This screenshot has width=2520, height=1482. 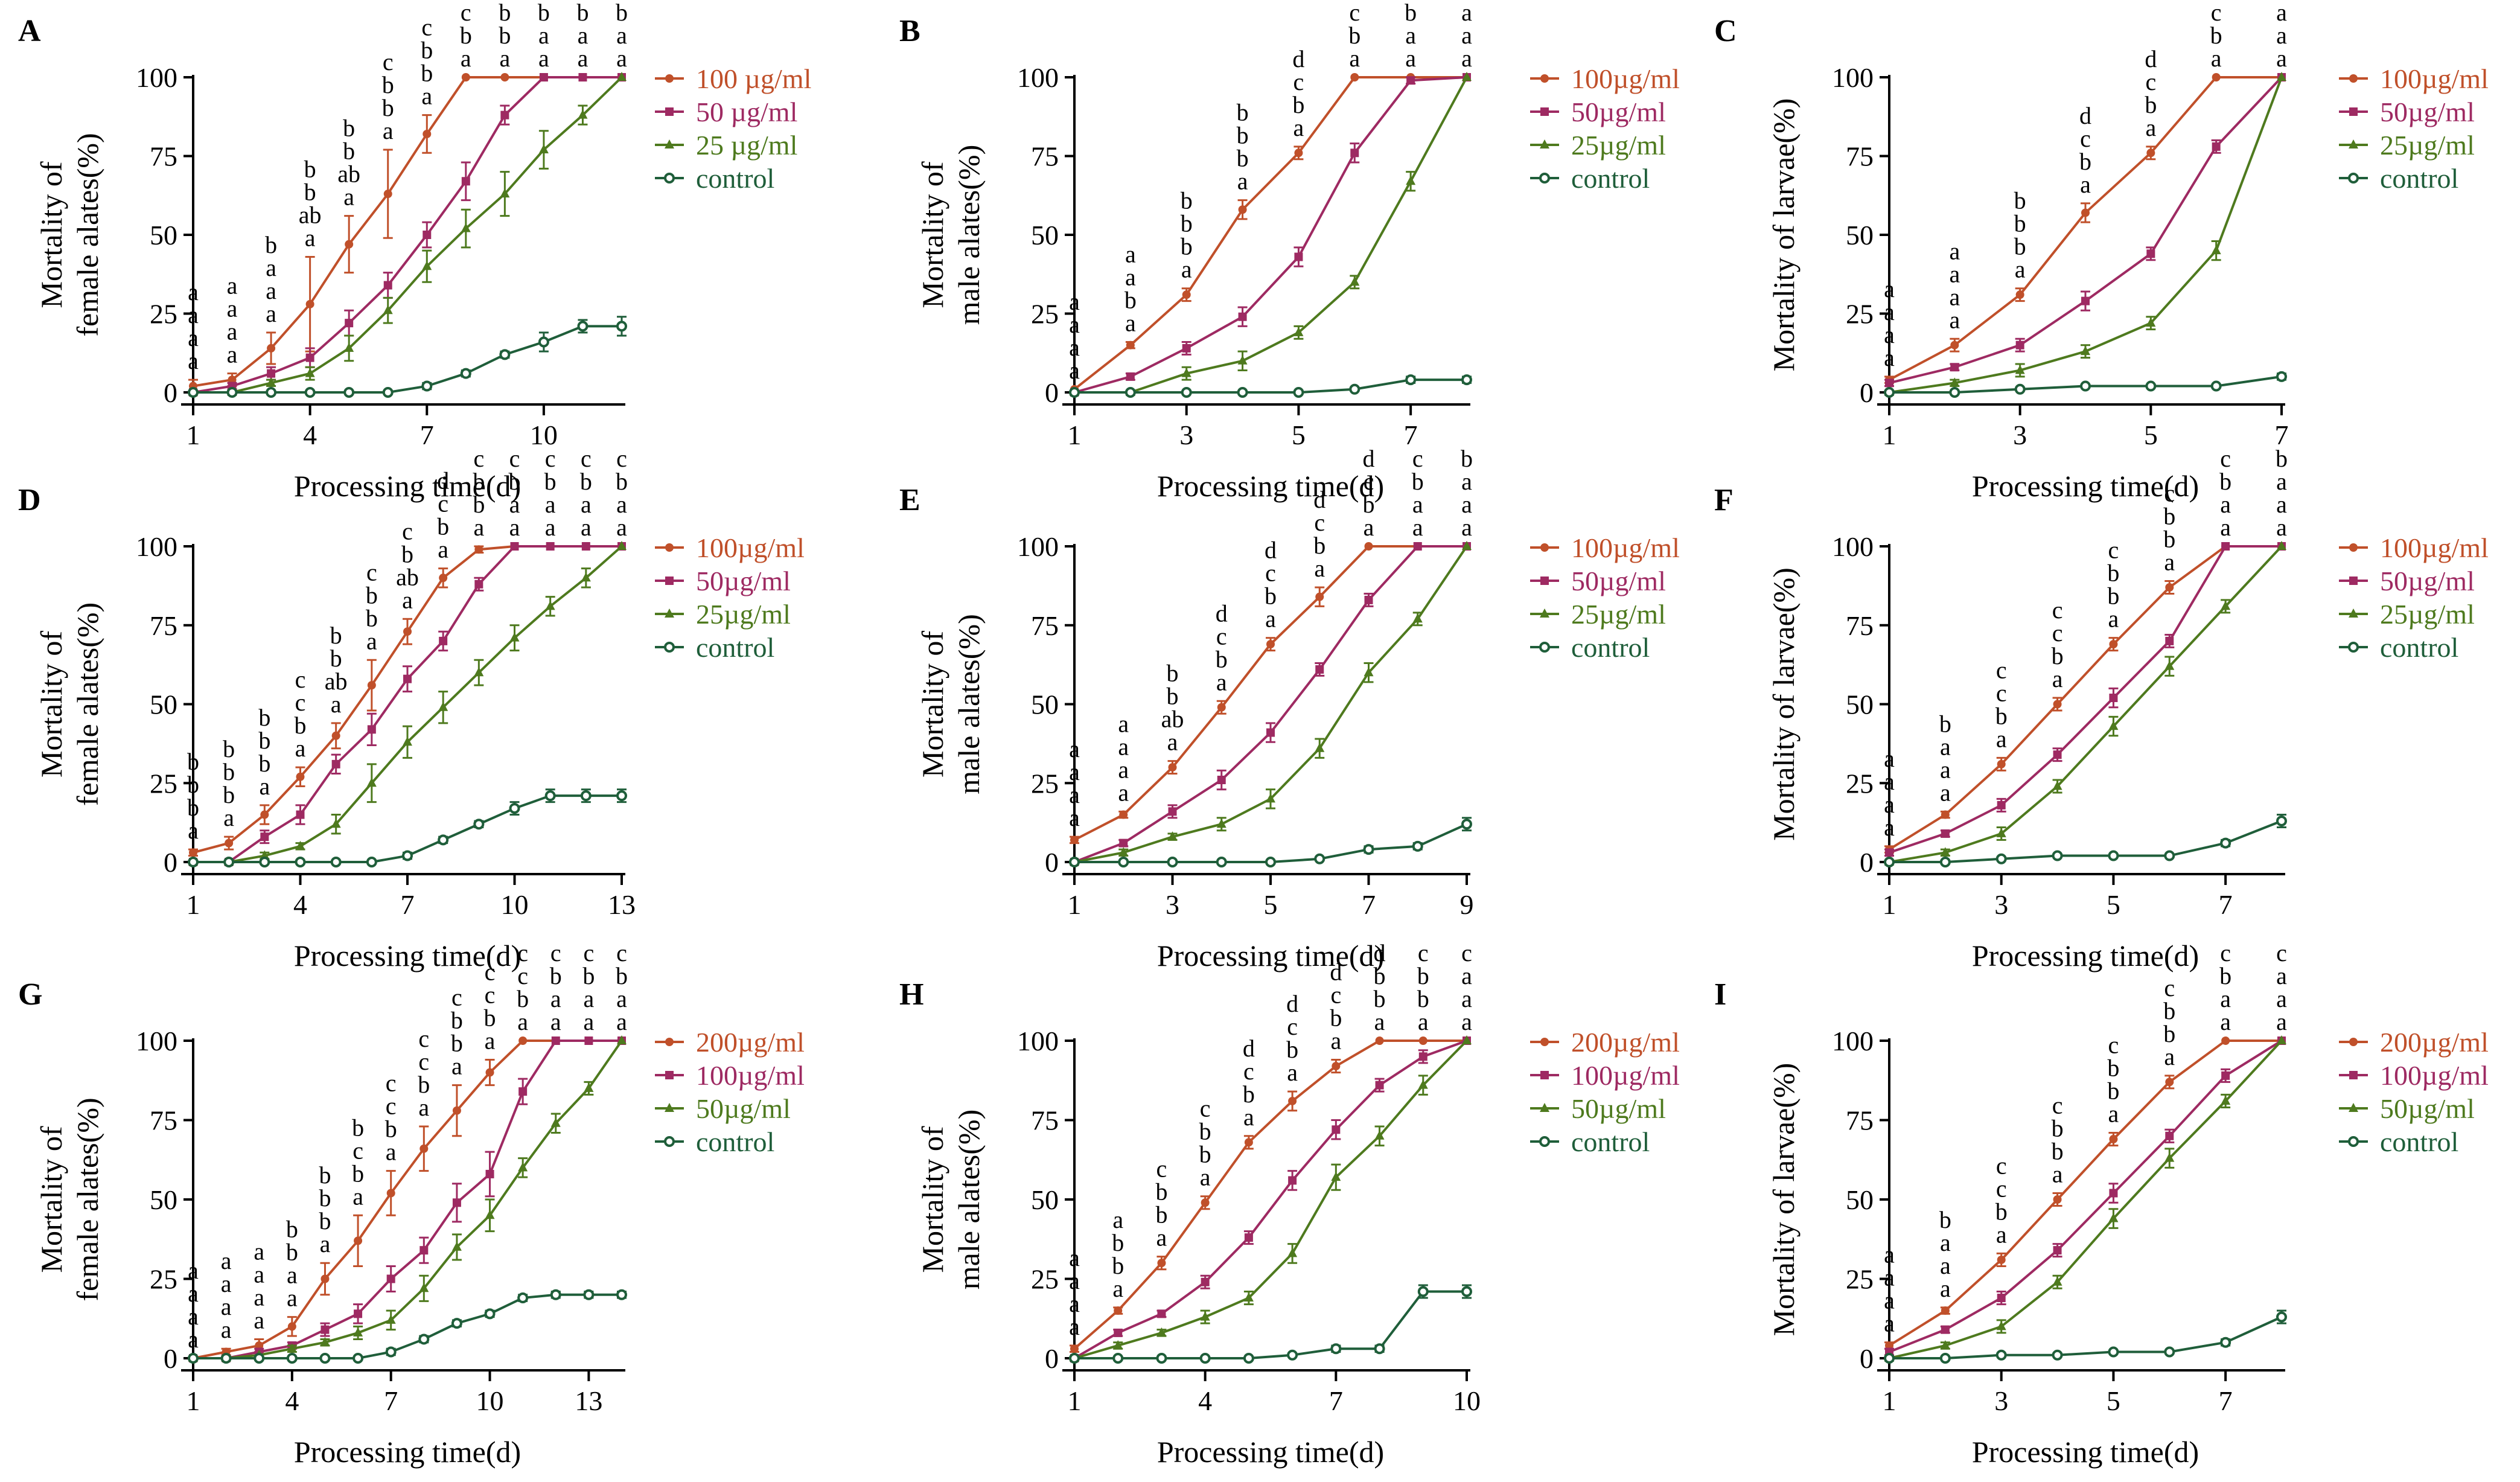 What do you see at coordinates (30, 994) in the screenshot?
I see `panel-letter: G` at bounding box center [30, 994].